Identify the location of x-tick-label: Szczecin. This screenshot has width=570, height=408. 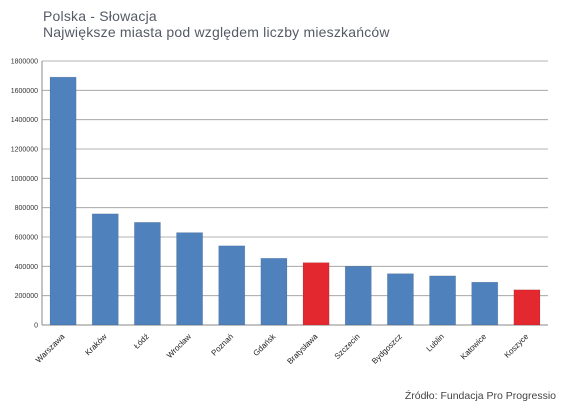
(347, 346).